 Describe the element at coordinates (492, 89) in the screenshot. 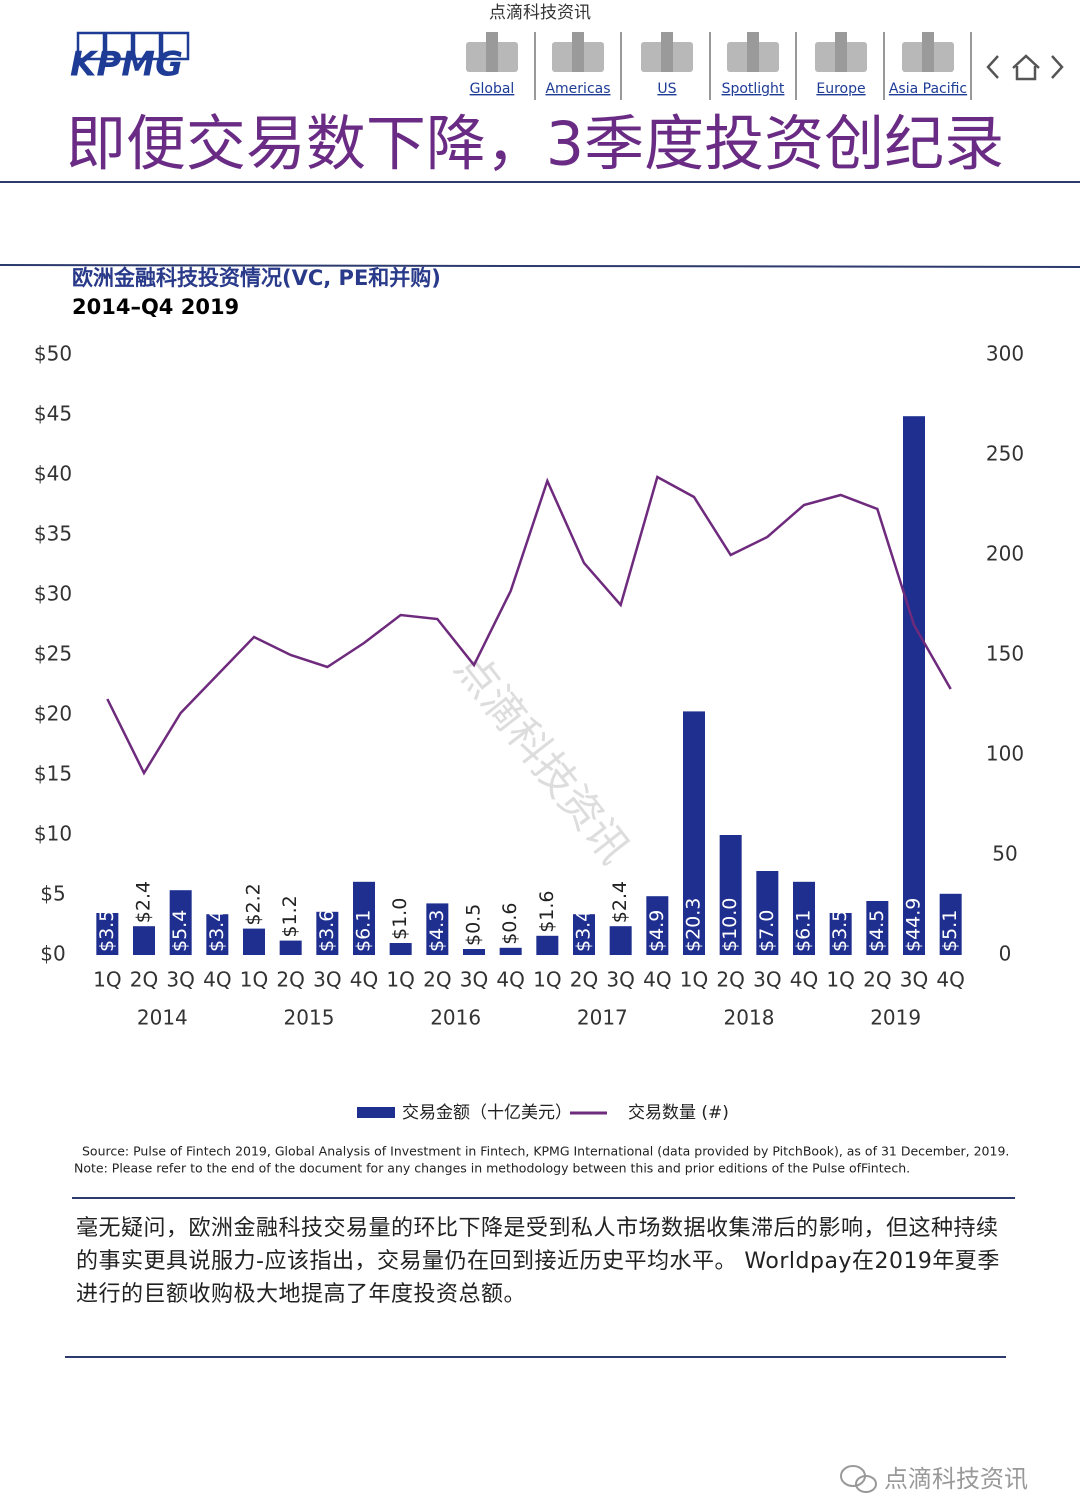

I see `nav-link: Global` at that location.